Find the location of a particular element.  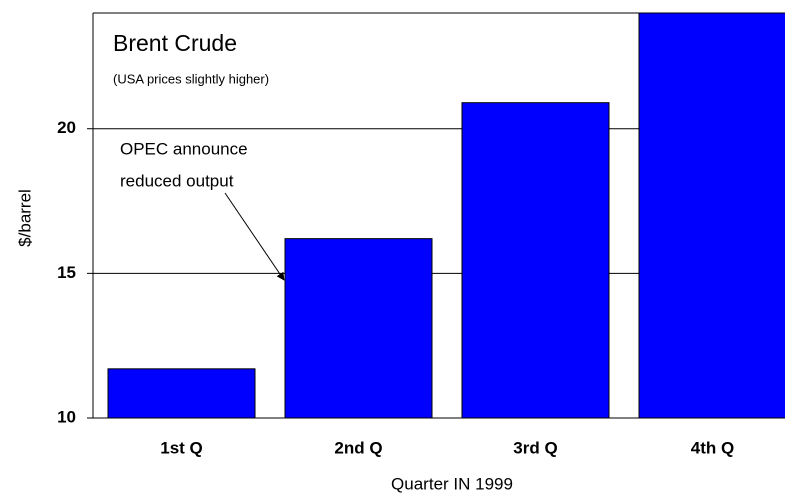

annotation: reduced output is located at coordinates (177, 180).